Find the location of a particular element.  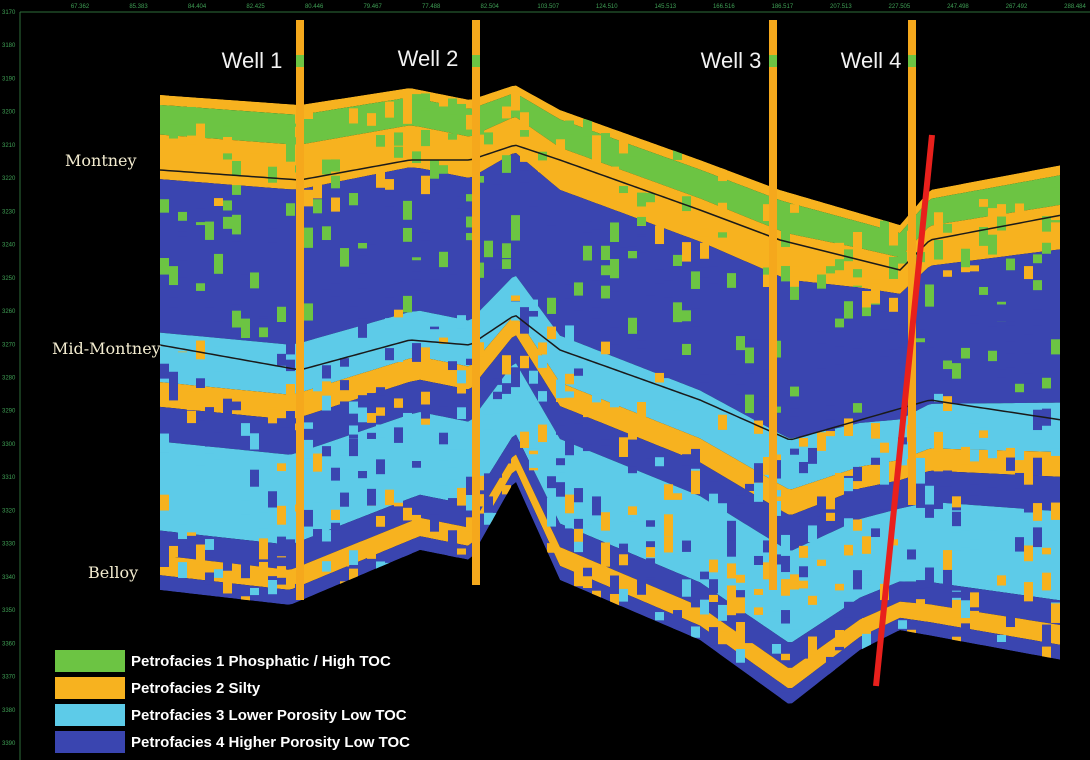

left-axis-label: 3290 is located at coordinates (9, 412).